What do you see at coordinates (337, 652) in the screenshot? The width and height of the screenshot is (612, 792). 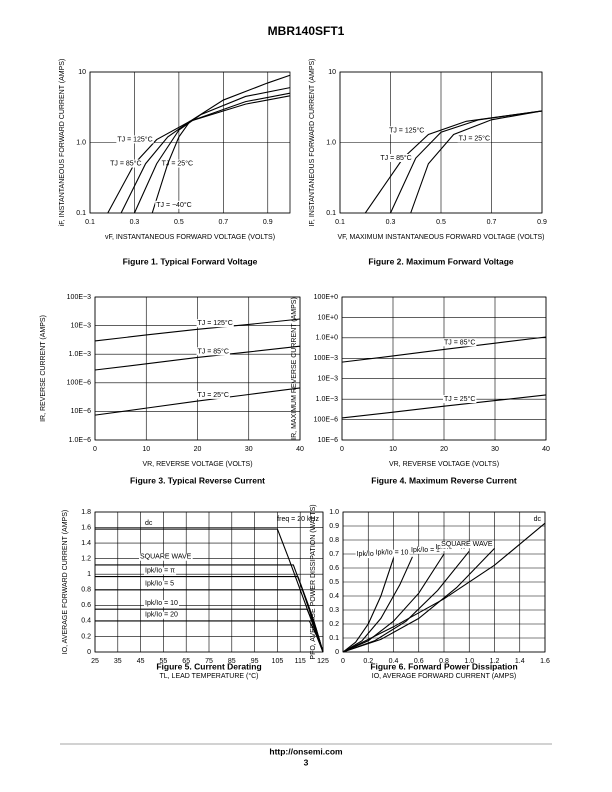 I see `y-tick-label: 0` at bounding box center [337, 652].